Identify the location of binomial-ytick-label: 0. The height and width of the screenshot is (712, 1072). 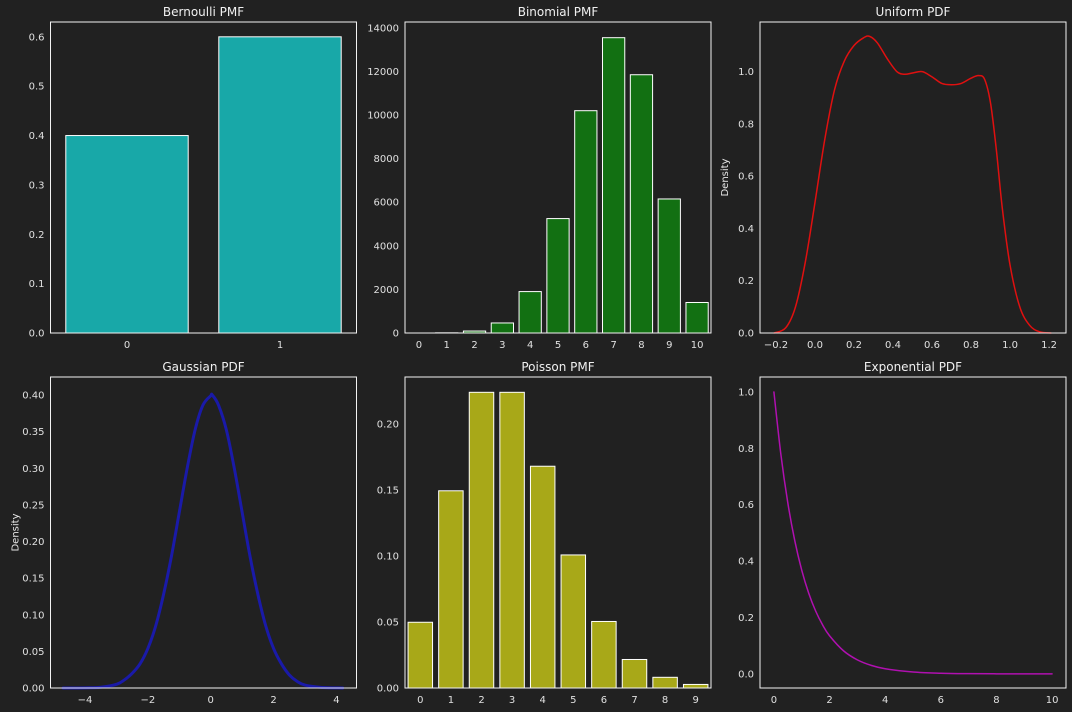
(396, 334).